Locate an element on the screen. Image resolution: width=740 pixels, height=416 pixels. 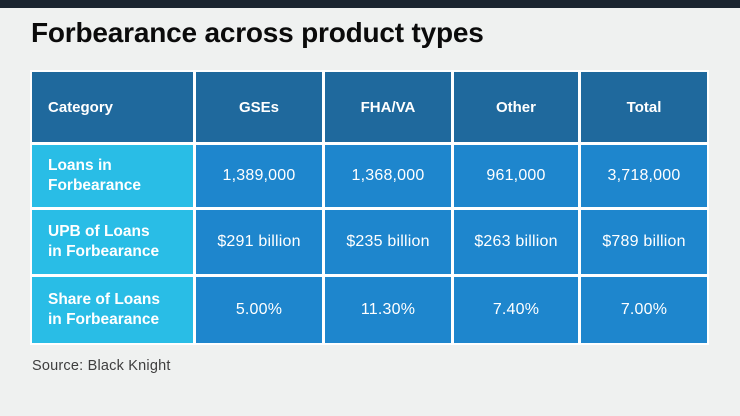
row-label-share-of-loans: Share of Loans in Forbearance is located at coordinates (112, 310).